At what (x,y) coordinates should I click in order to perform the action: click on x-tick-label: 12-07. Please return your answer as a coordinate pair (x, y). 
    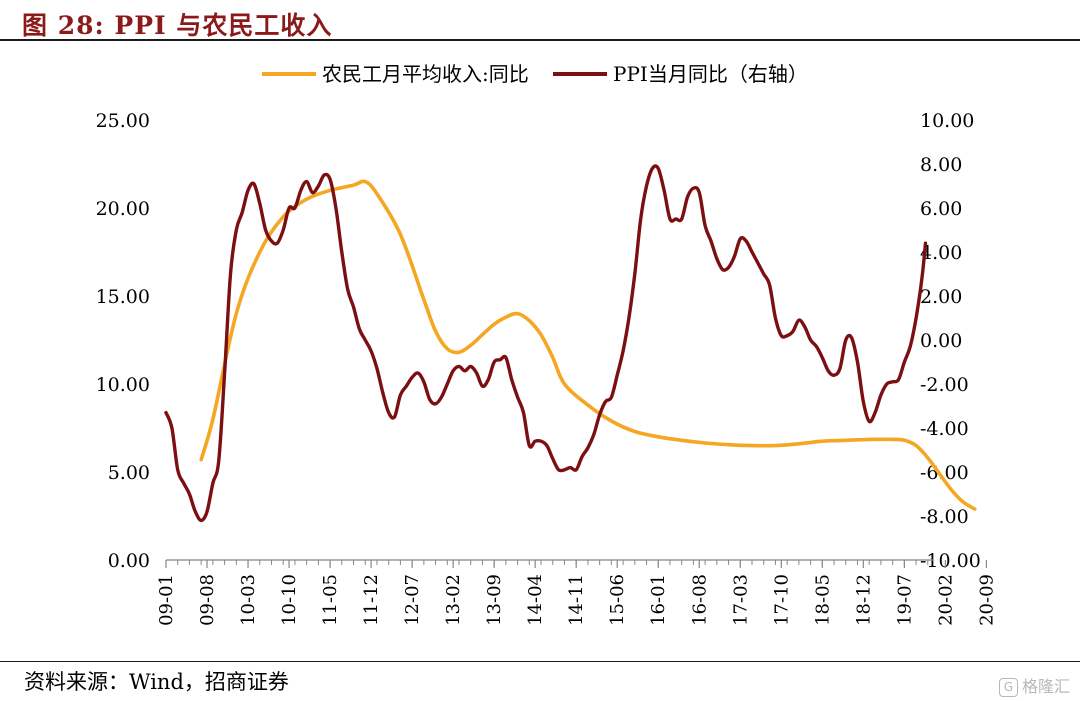
    Looking at the image, I should click on (412, 600).